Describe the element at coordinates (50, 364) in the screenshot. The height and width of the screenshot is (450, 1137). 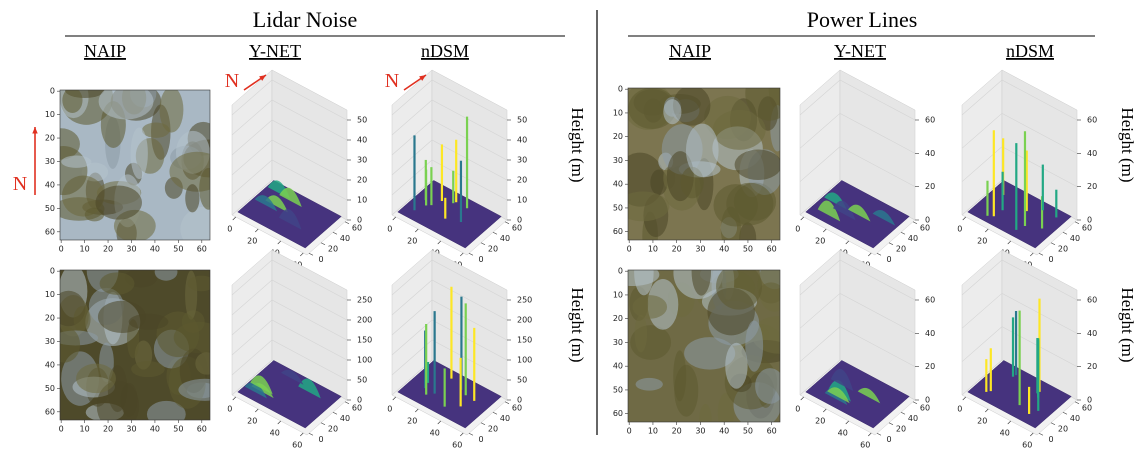
I see `y-tick-label: 40` at that location.